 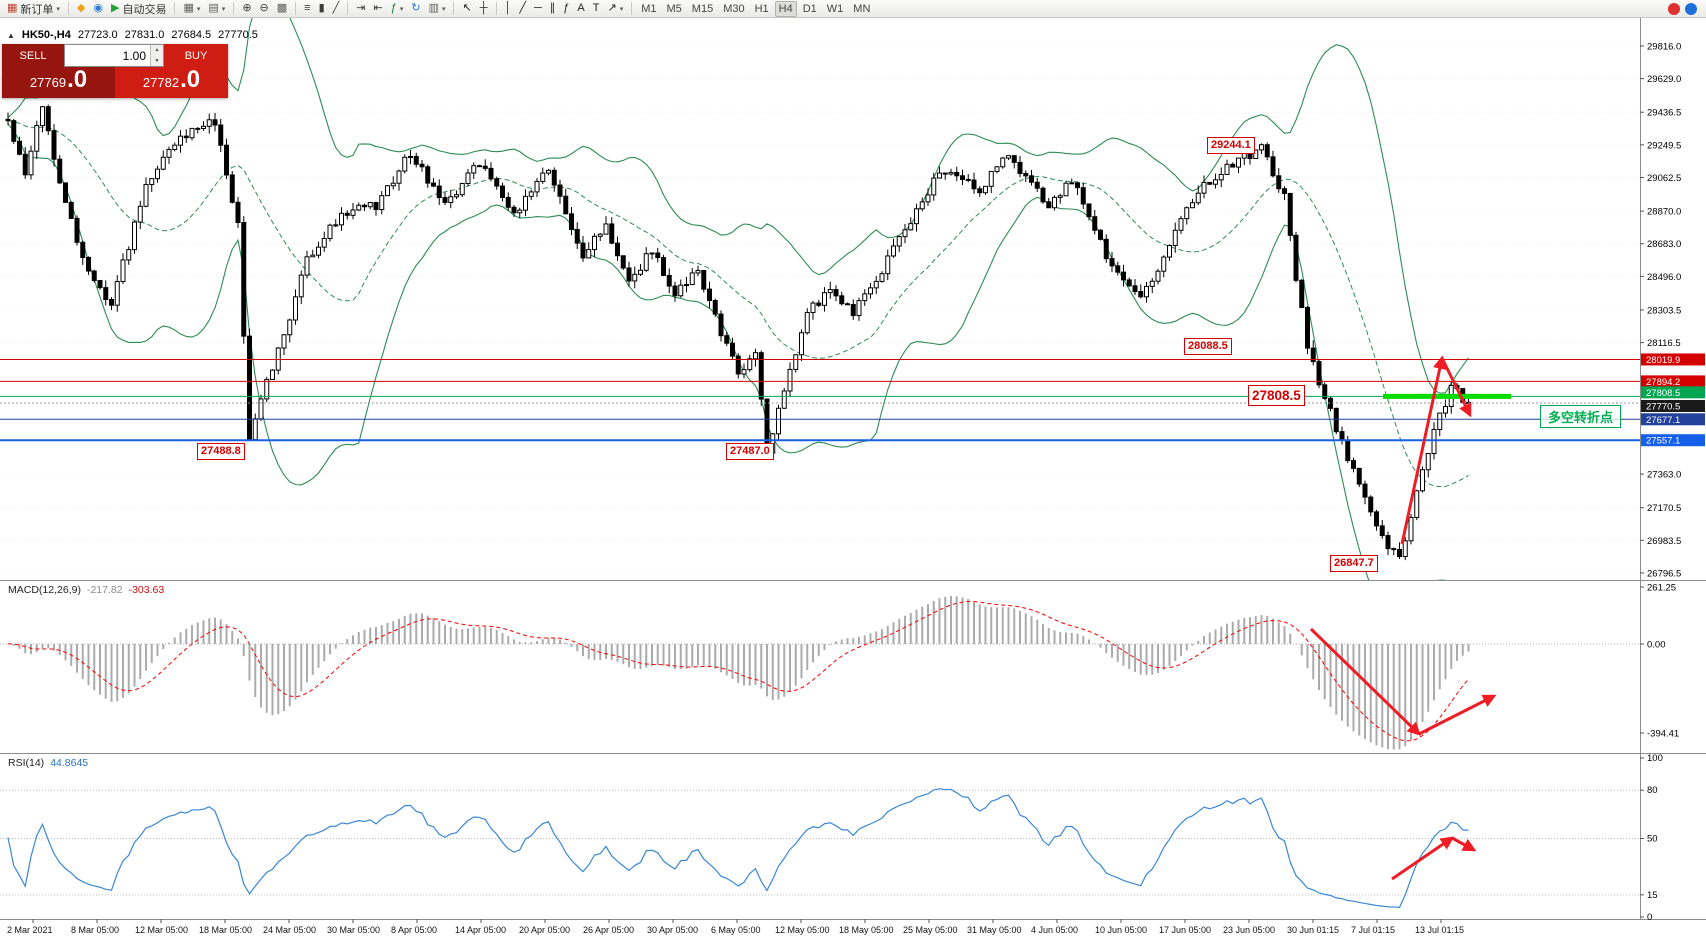 I want to click on mql5-icon-icon: ◆, so click(x=81, y=8).